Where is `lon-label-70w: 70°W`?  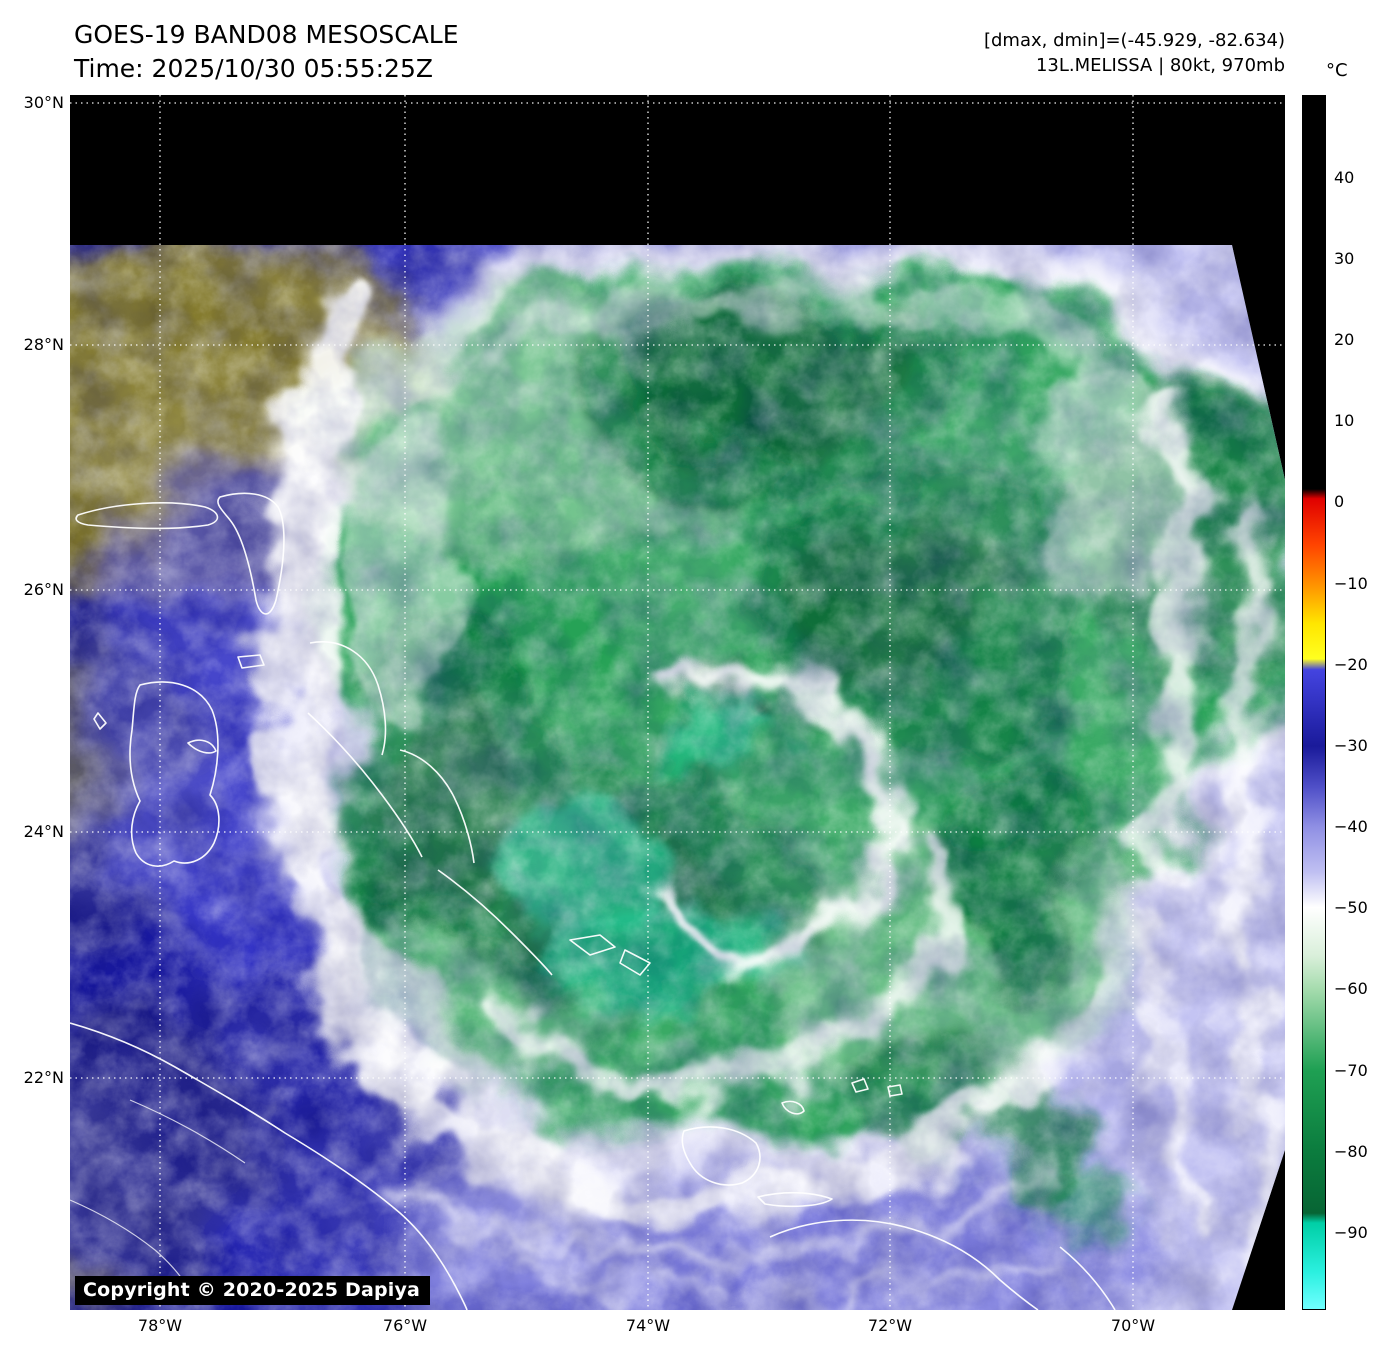 lon-label-70w: 70°W is located at coordinates (1133, 1325).